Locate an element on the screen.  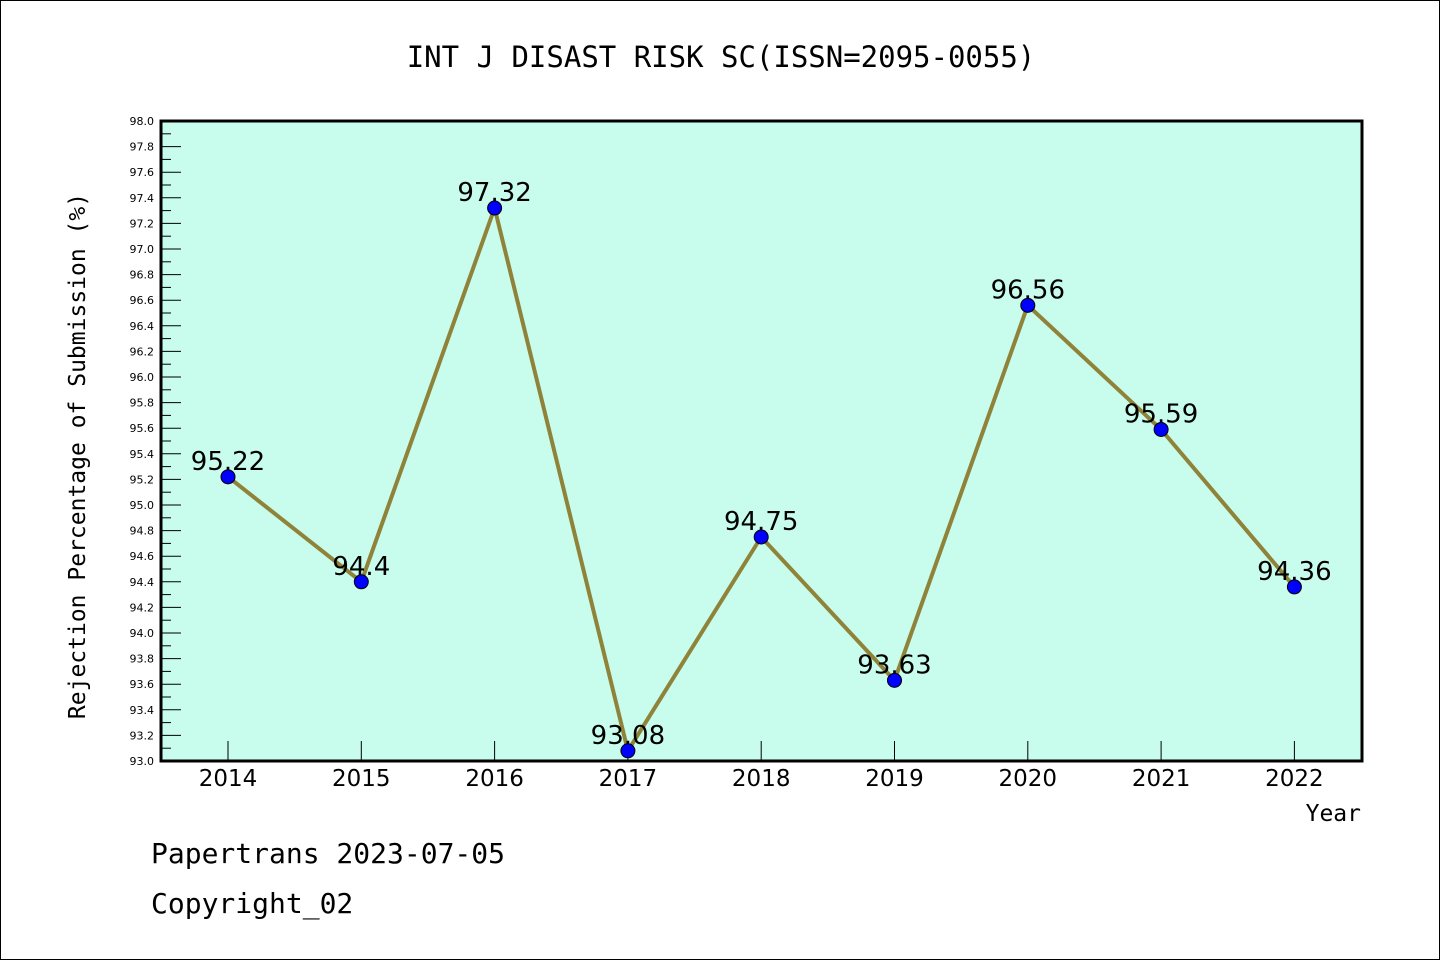
x-tick-label: 2015 is located at coordinates (361, 779).